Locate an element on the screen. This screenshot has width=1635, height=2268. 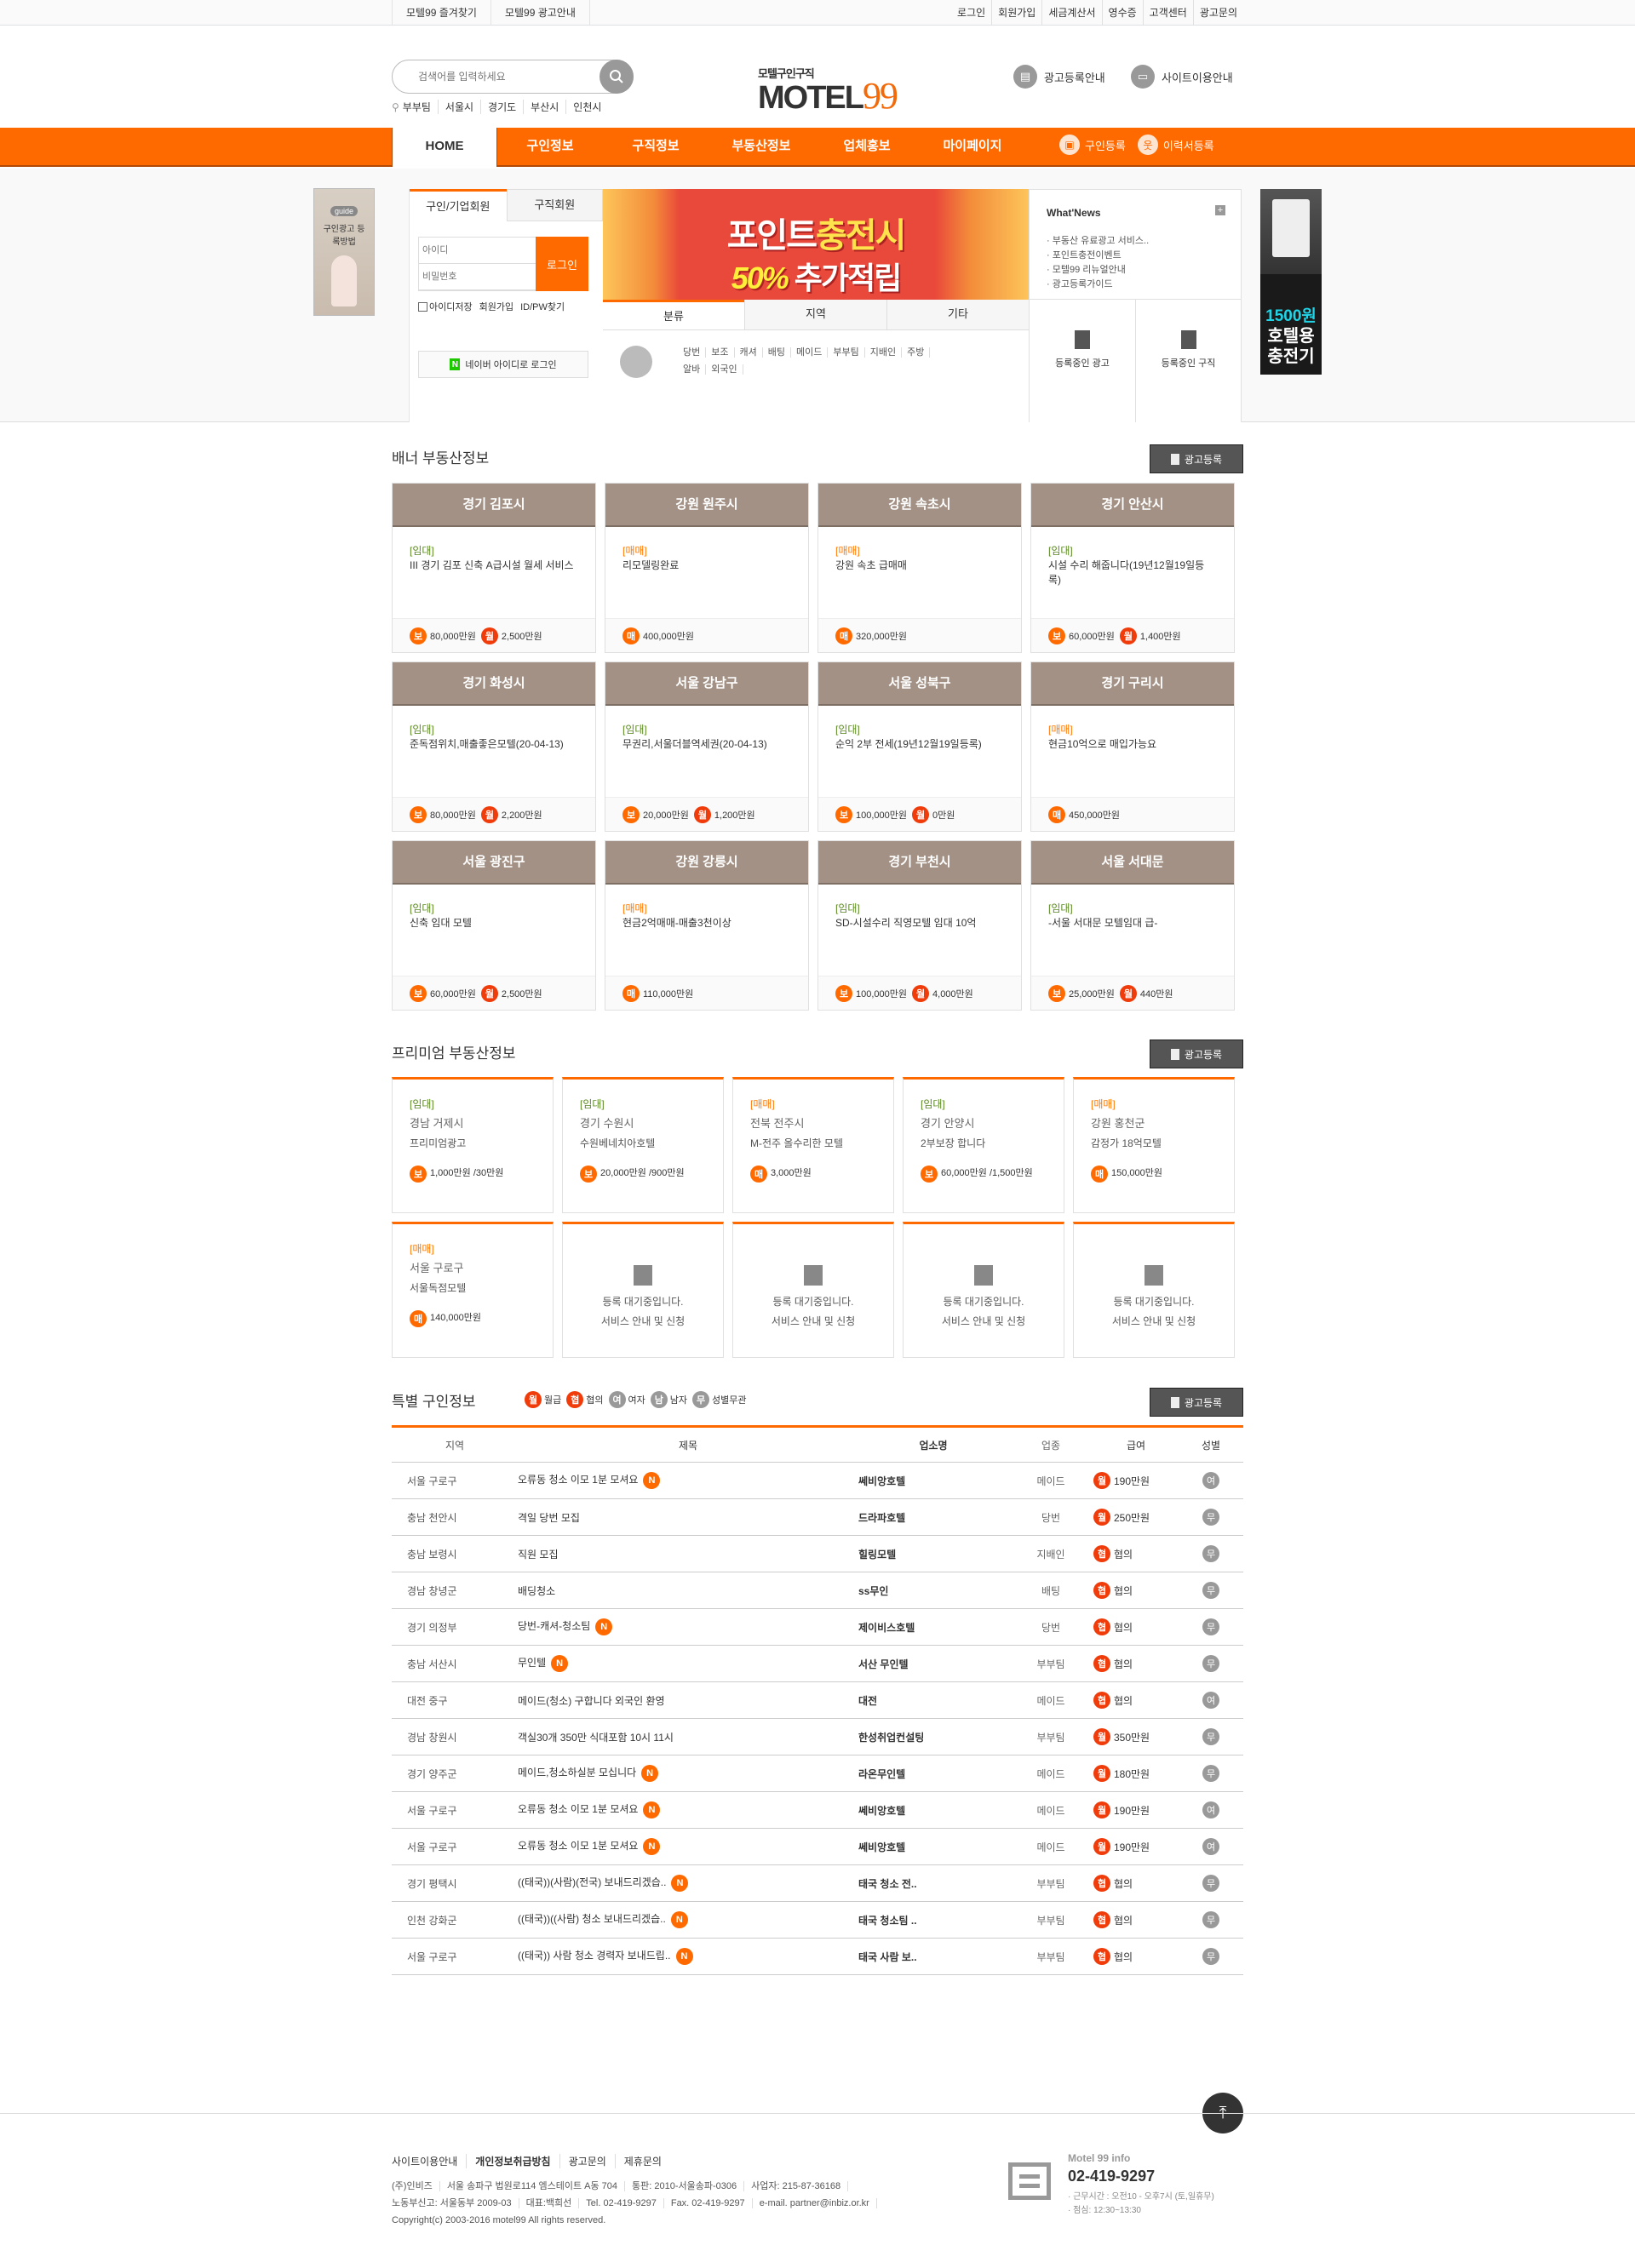
cell-title: 무인텔 N is located at coordinates (688, 1663).